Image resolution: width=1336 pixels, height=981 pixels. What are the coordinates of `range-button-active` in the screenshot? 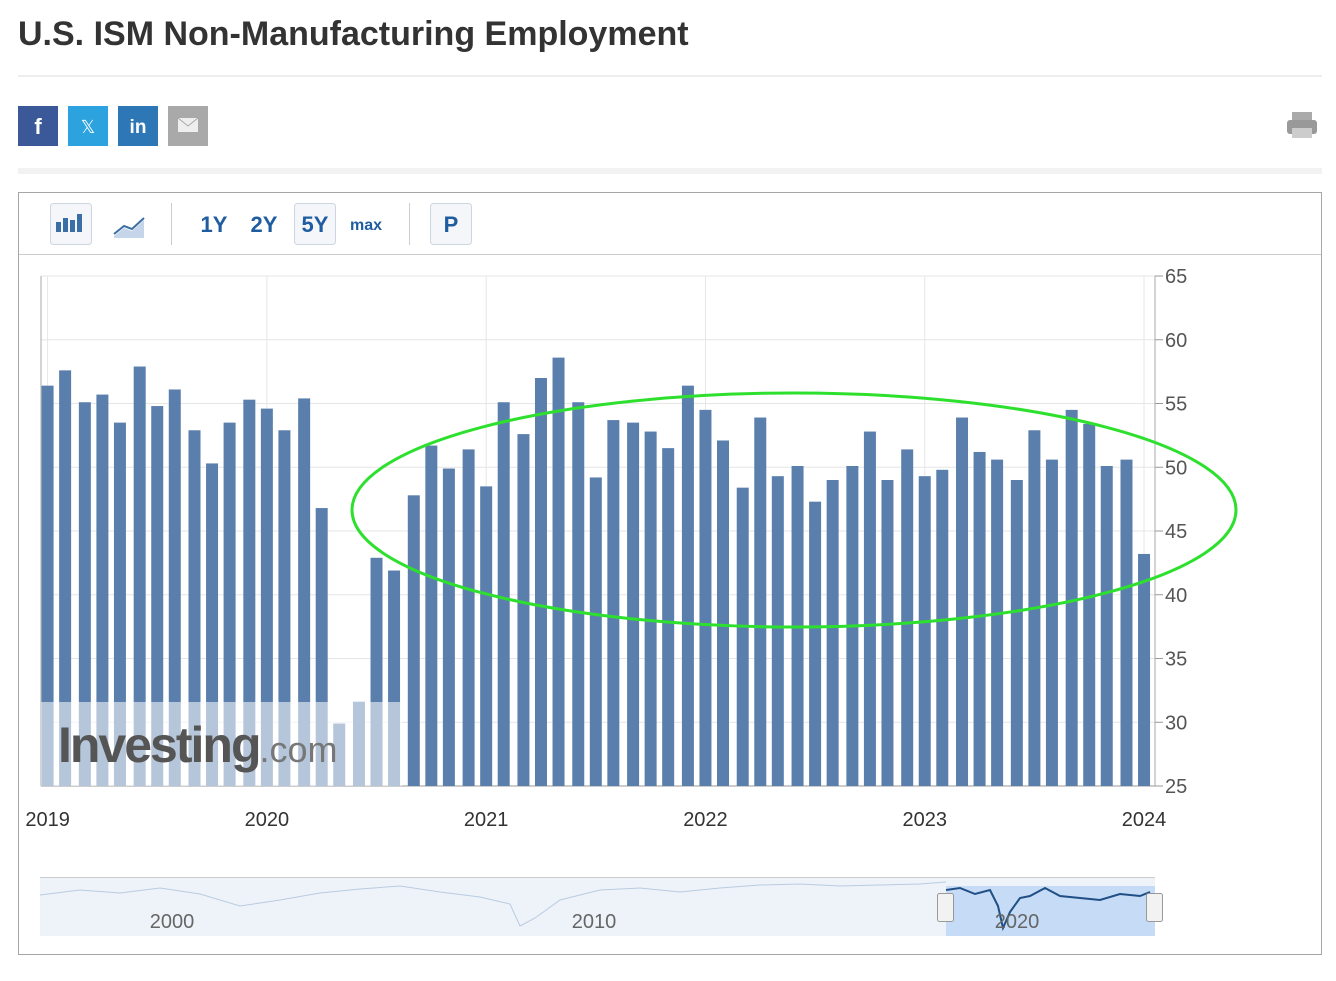 It's located at (315, 224).